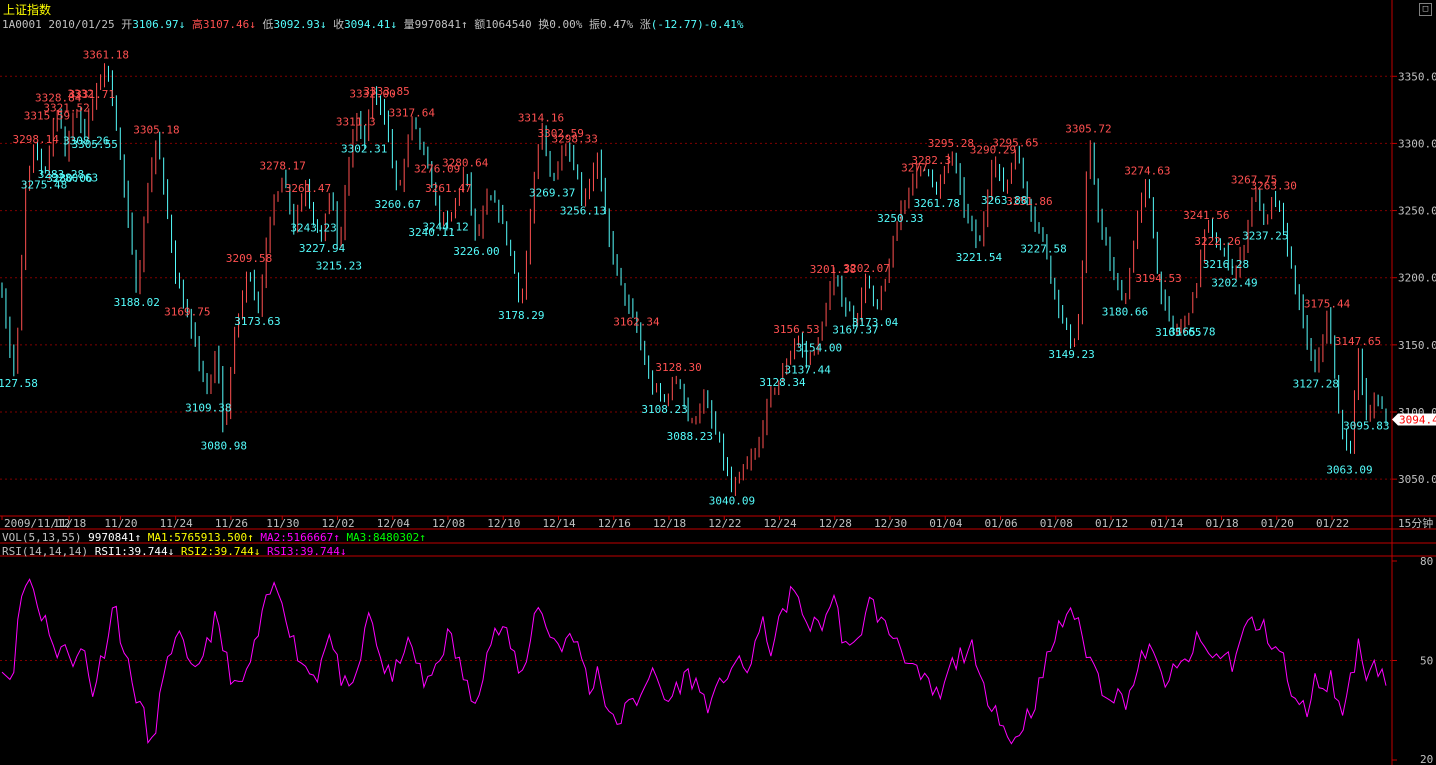 The image size is (1436, 765). Describe the element at coordinates (94, 144) in the screenshot. I see `low-price-label: 3305.55` at that location.